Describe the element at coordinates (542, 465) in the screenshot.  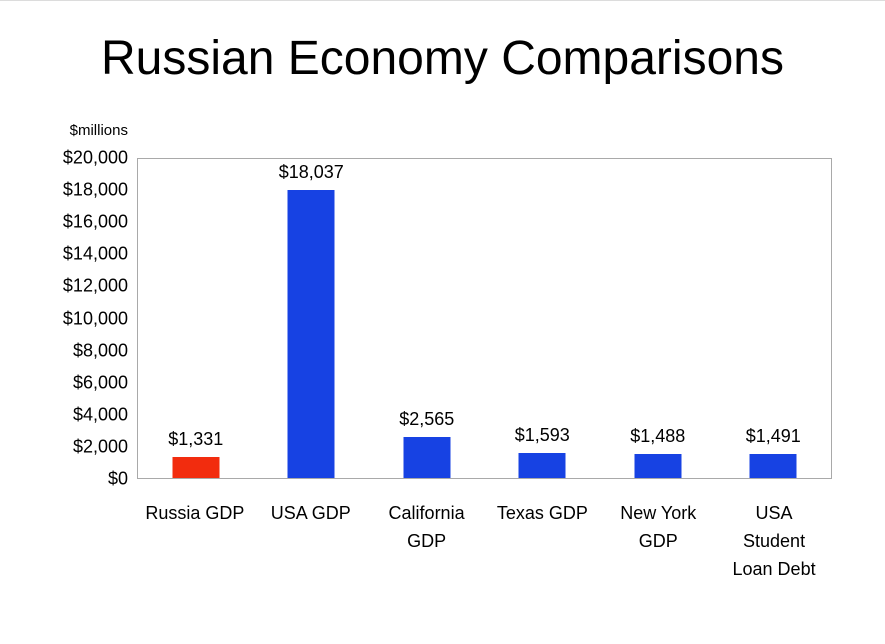
I see `bar-texas-gdp` at that location.